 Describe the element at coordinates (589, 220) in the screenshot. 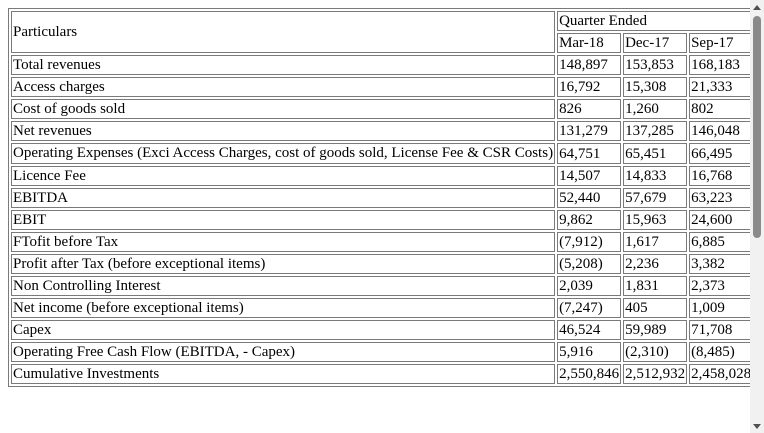

I see `row-value: 9,862` at that location.